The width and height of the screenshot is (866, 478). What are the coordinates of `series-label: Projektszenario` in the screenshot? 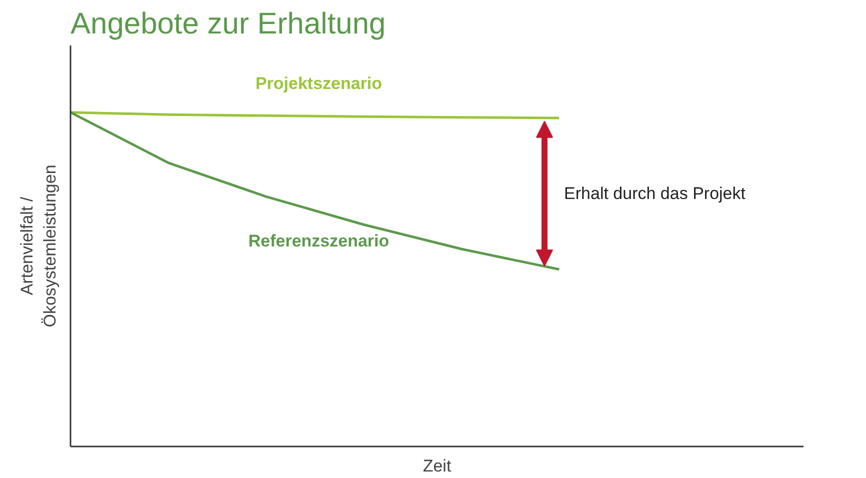 It's located at (318, 83).